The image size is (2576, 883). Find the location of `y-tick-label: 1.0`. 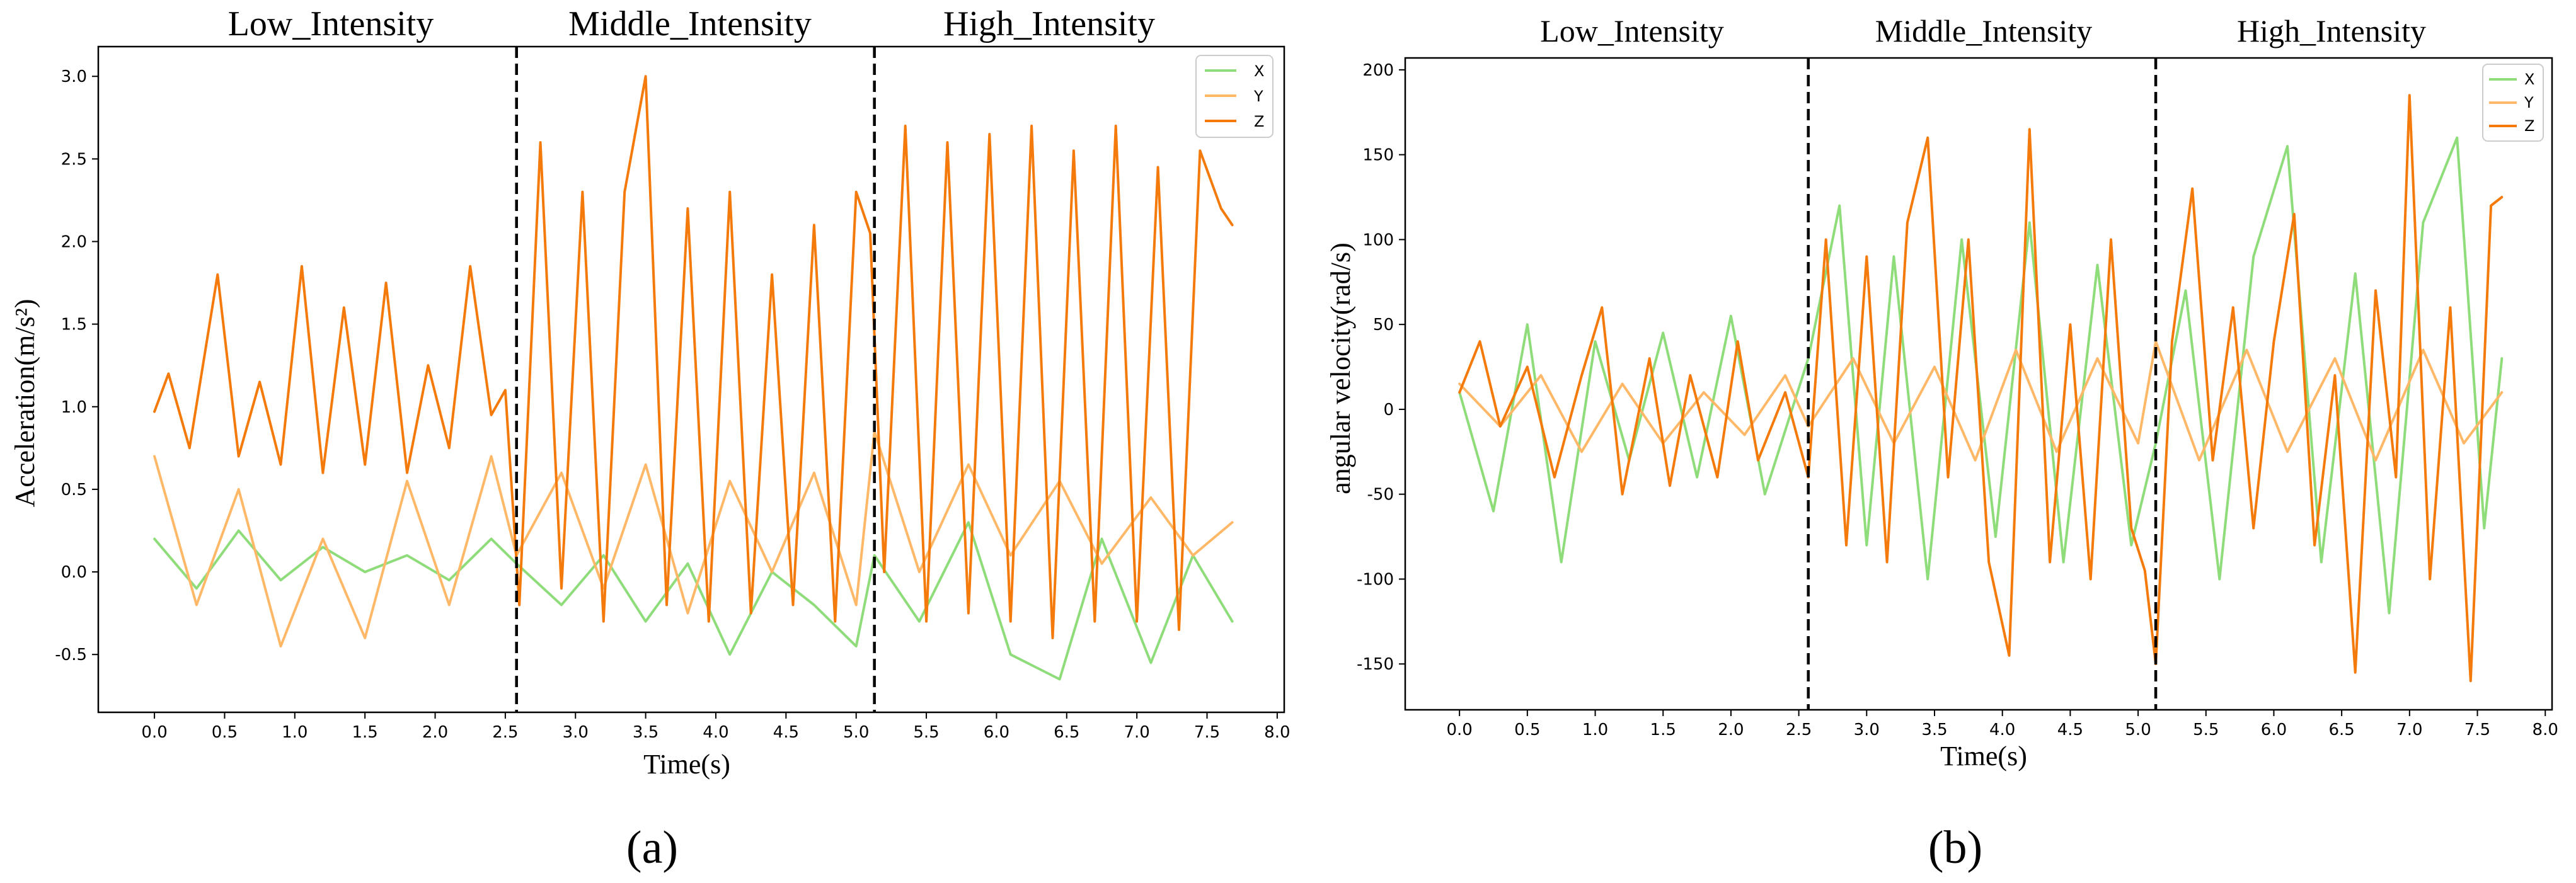

y-tick-label: 1.0 is located at coordinates (74, 407).